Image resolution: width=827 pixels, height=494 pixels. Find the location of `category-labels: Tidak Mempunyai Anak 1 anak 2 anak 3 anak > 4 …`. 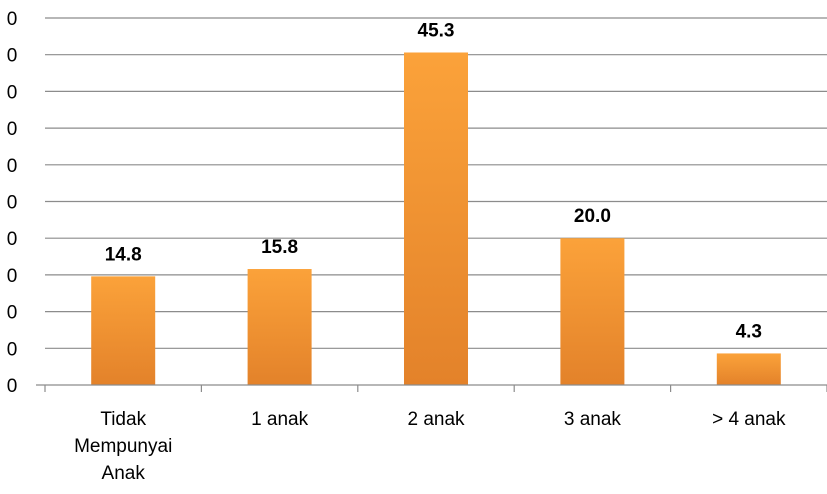

category-labels: Tidak Mempunyai Anak 1 anak 2 anak 3 anak > 4 … is located at coordinates (430, 446).